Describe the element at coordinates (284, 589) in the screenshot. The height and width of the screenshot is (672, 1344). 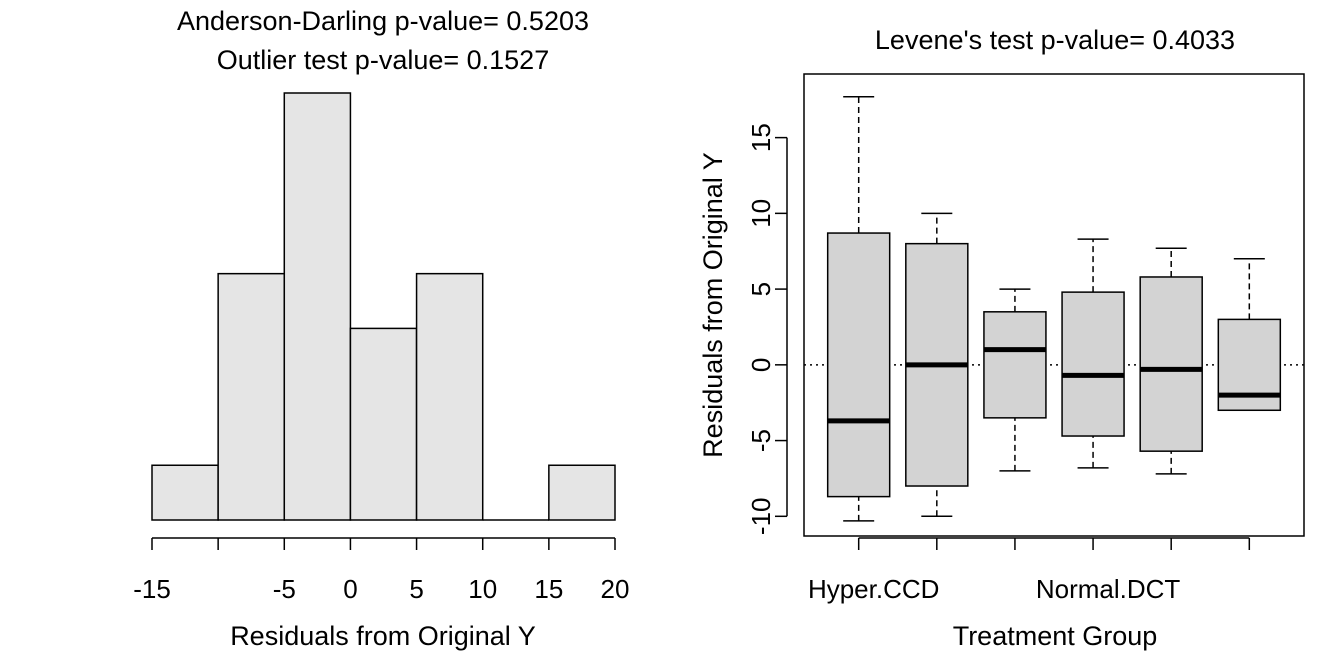
I see `histogram-x-tick-label: -5` at that location.